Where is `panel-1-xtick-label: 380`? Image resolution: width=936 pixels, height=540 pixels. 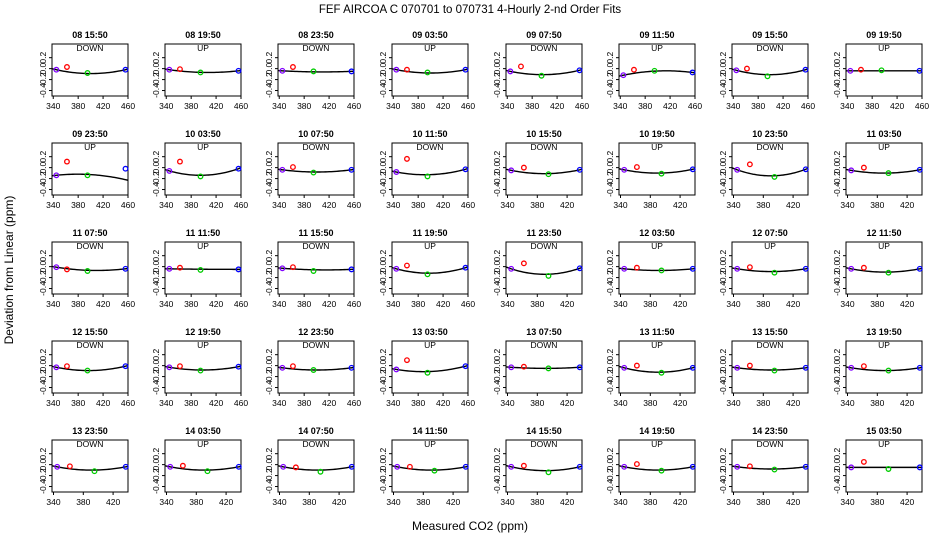 panel-1-xtick-label: 380 is located at coordinates (78, 106).